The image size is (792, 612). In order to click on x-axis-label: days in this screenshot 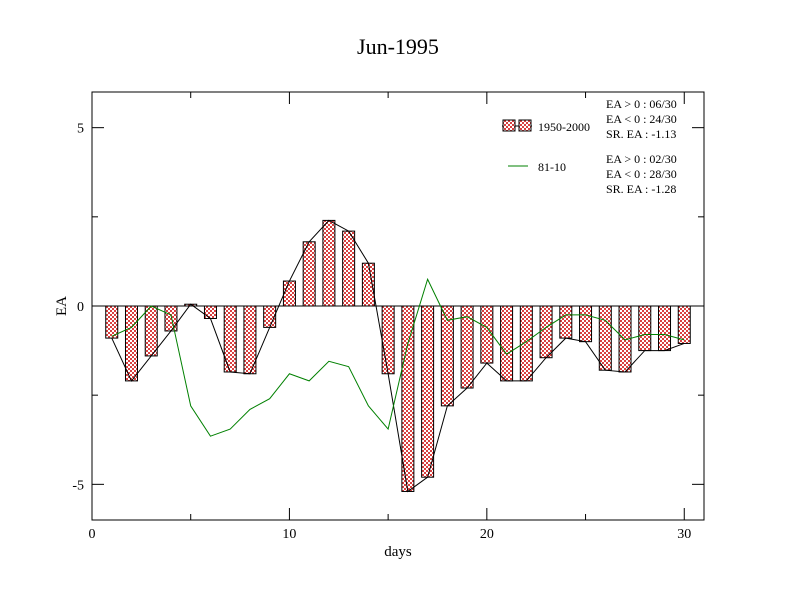, I will do `click(398, 552)`.